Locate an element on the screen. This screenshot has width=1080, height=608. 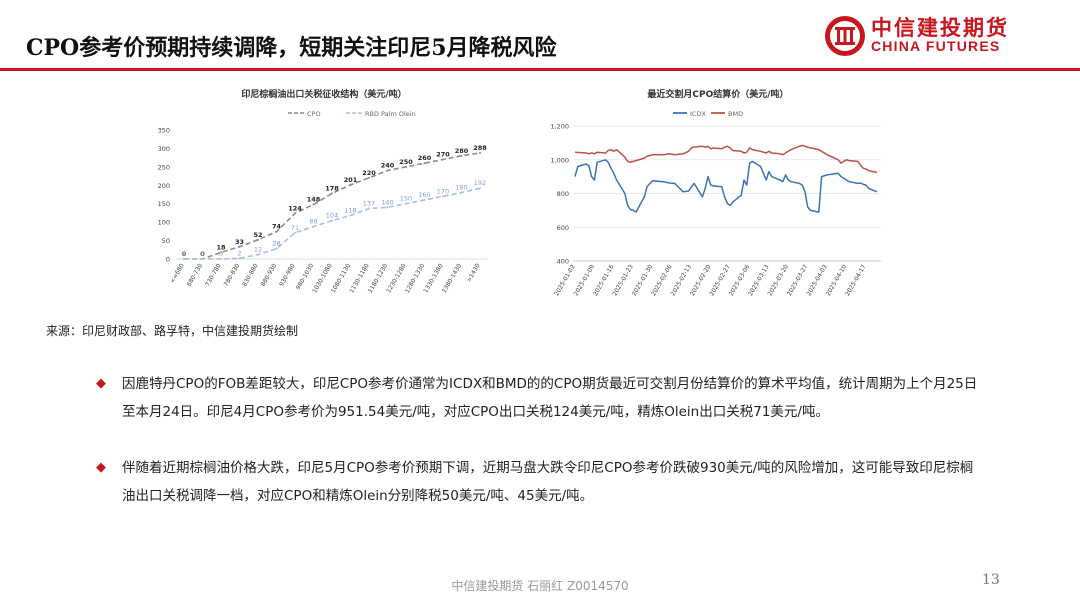
data-label: 192 is located at coordinates (480, 183).